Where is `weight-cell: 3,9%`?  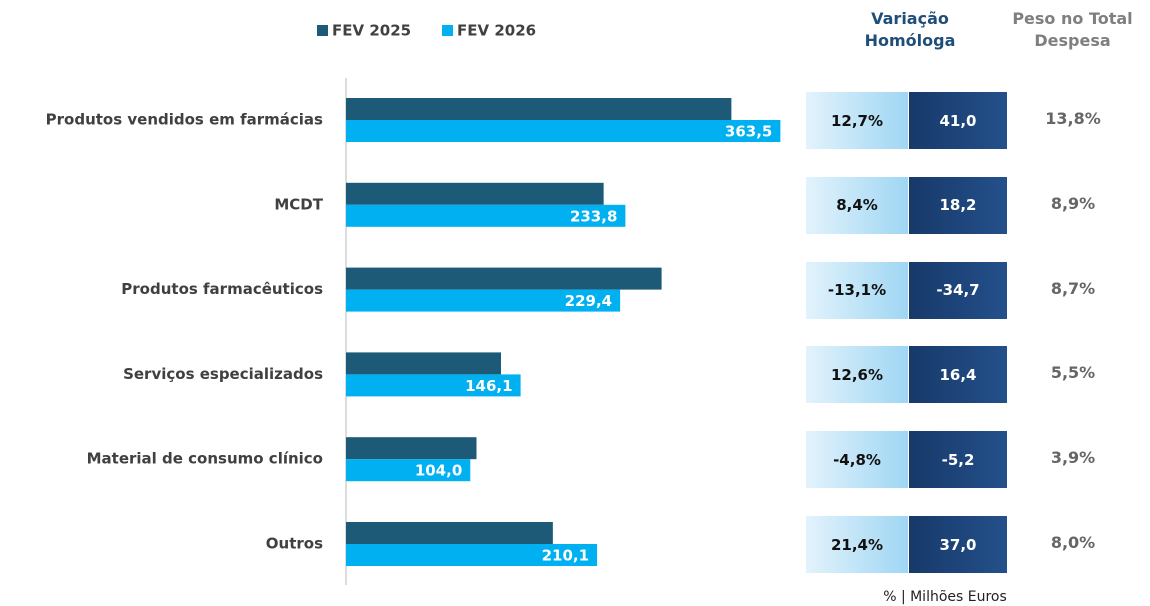 weight-cell: 3,9% is located at coordinates (1073, 458).